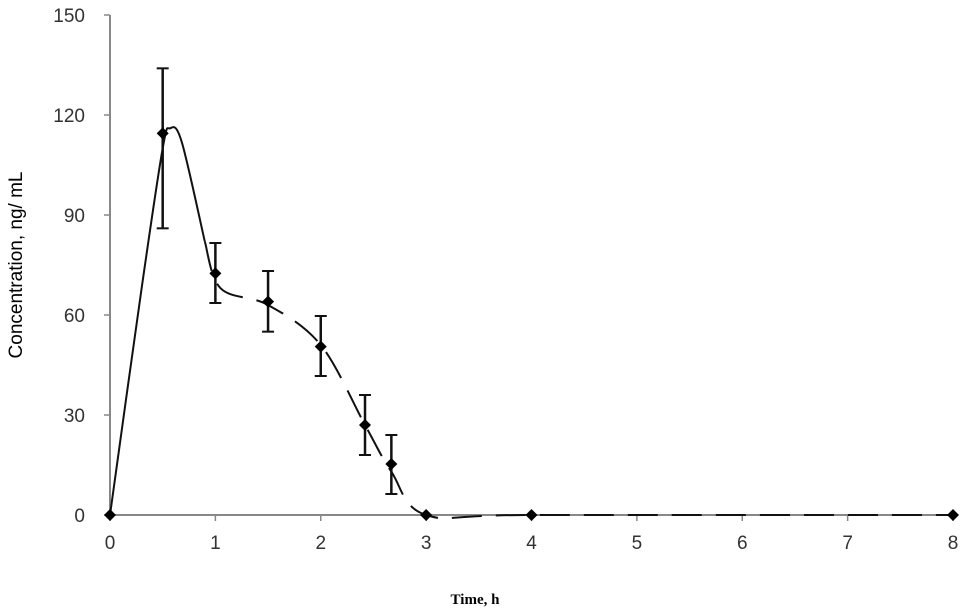 Image resolution: width=964 pixels, height=613 pixels. I want to click on x-tick-label: 0, so click(110, 543).